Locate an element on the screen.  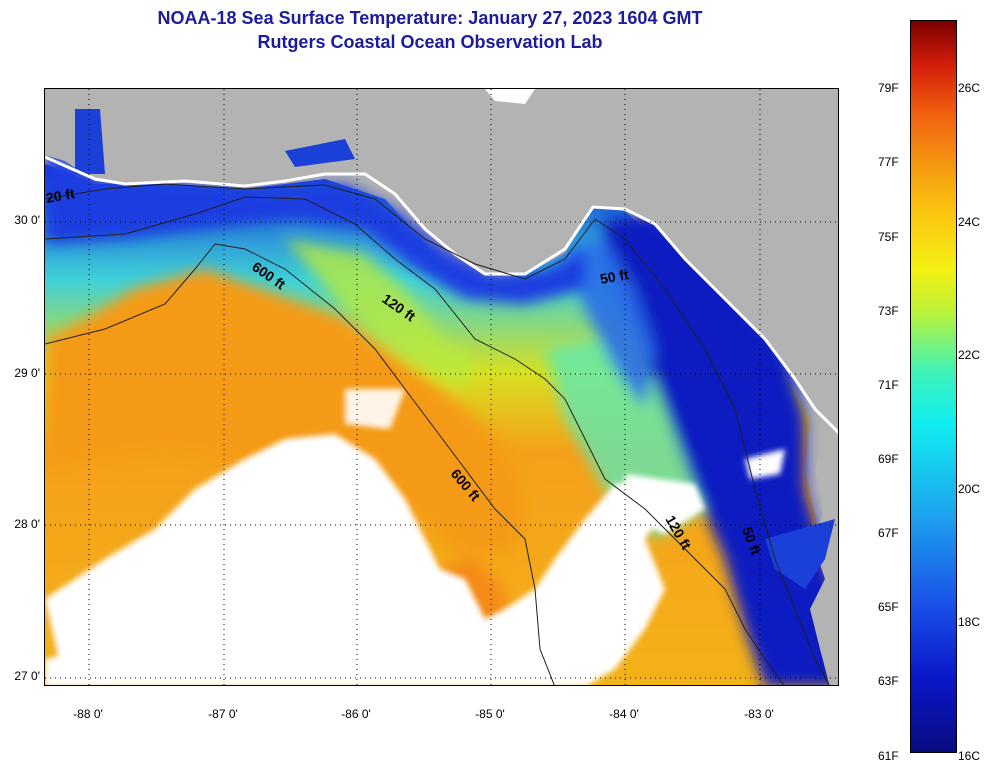
colorbar-f-label: 71F is located at coordinates (888, 385).